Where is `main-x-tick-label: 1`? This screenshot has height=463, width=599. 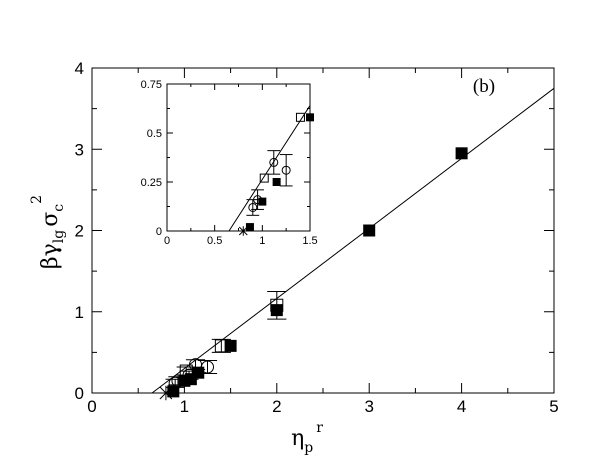
main-x-tick-label: 1 is located at coordinates (184, 406).